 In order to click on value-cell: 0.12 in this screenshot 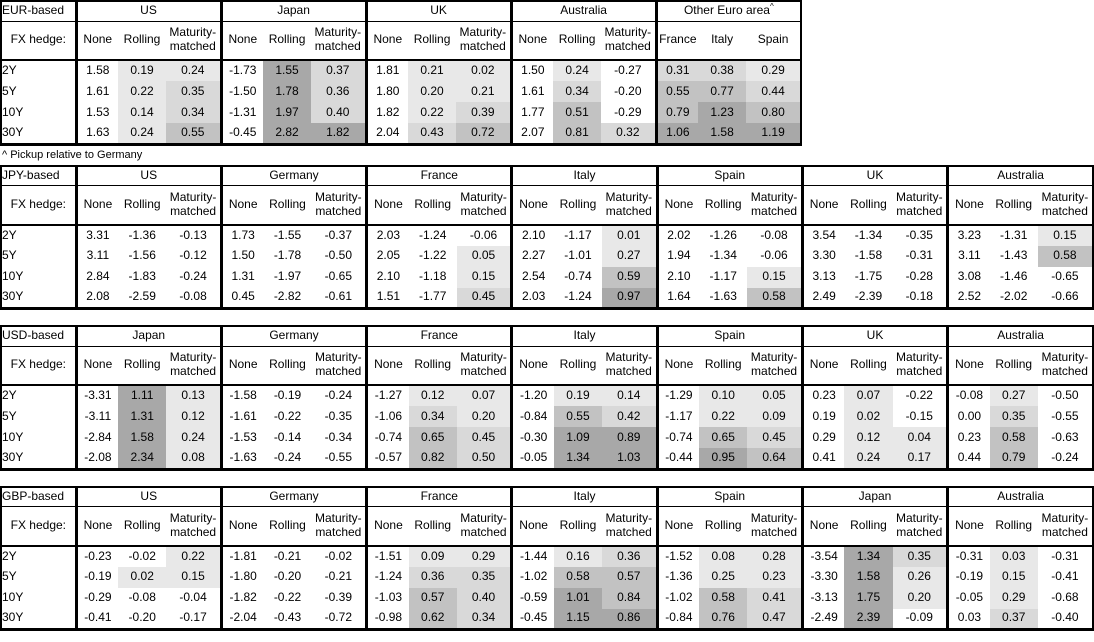, I will do `click(194, 416)`.